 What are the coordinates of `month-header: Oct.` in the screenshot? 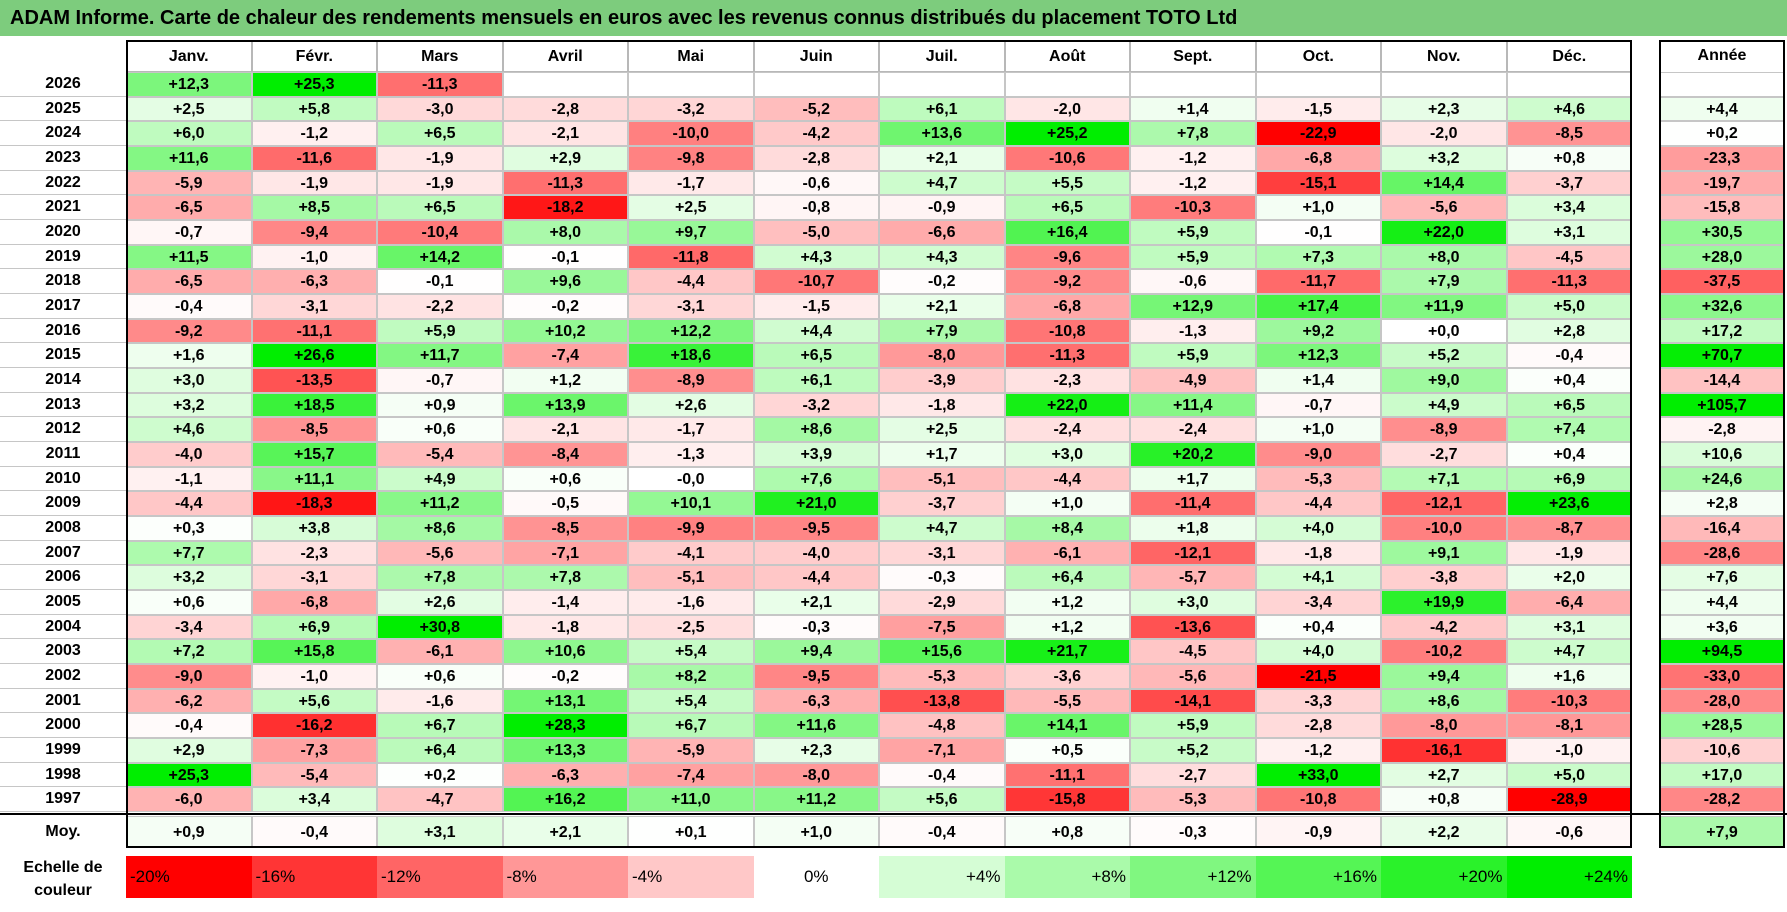 It's located at (1318, 56).